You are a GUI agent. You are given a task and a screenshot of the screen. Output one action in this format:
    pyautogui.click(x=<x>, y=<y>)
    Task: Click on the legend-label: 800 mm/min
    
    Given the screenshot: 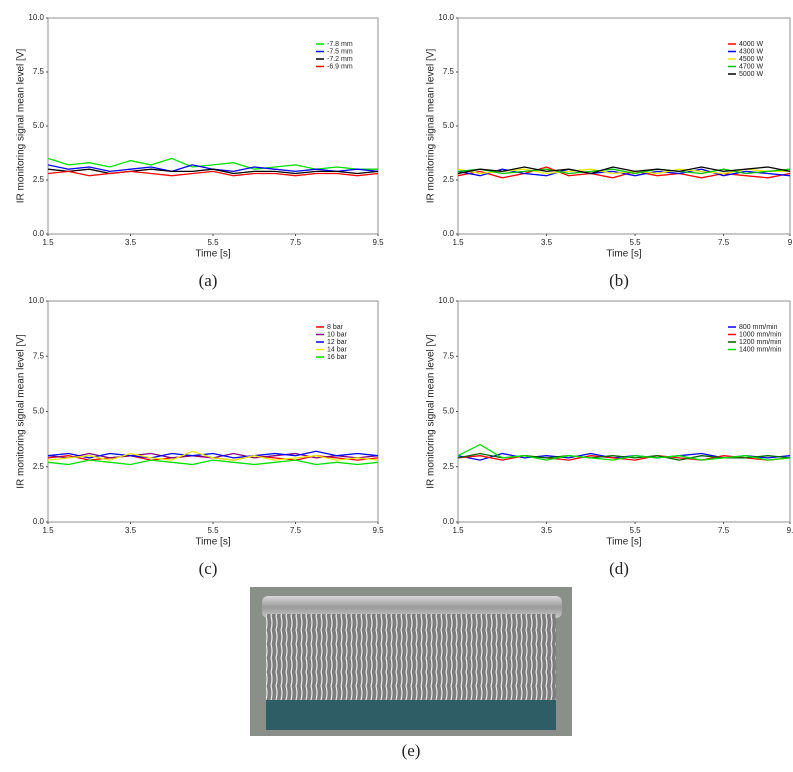 What is the action you would take?
    pyautogui.click(x=758, y=327)
    